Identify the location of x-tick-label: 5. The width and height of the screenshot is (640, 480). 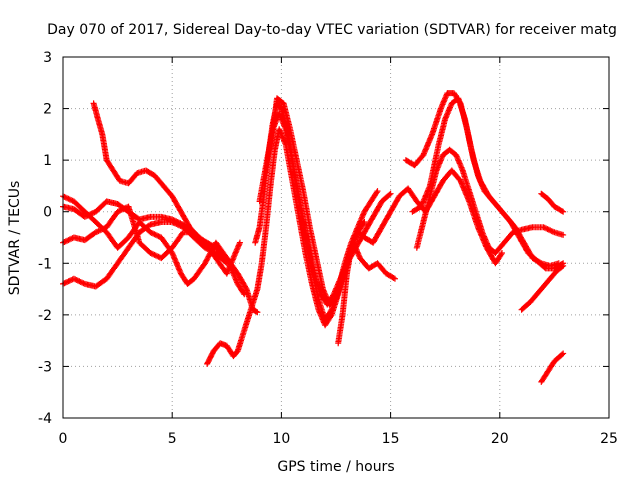
(172, 439).